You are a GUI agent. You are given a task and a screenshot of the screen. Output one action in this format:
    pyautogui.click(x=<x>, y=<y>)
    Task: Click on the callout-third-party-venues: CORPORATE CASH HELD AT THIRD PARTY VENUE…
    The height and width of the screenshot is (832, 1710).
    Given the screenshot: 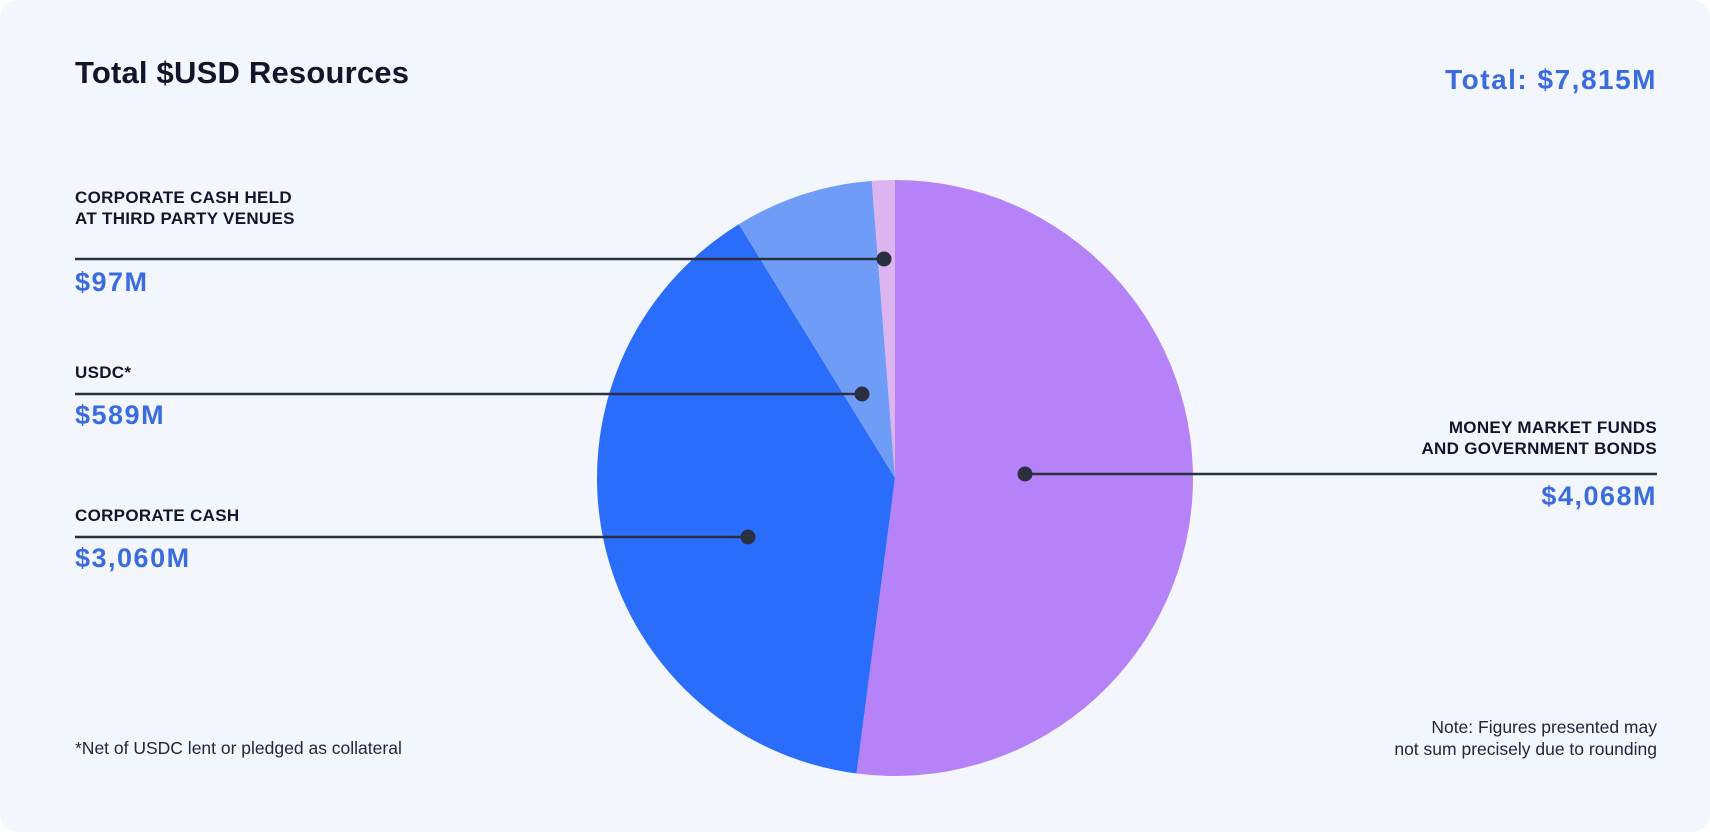 What is the action you would take?
    pyautogui.click(x=185, y=242)
    